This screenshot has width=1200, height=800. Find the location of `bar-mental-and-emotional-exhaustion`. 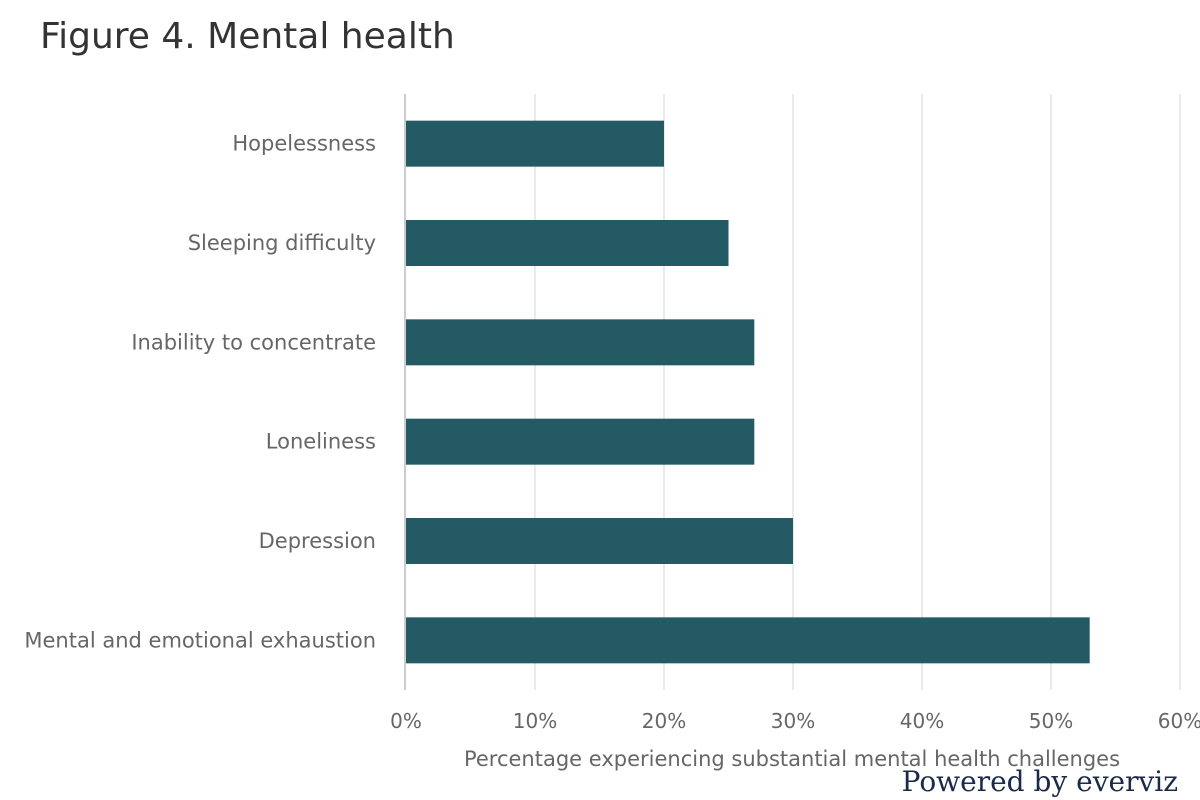

bar-mental-and-emotional-exhaustion is located at coordinates (748, 640).